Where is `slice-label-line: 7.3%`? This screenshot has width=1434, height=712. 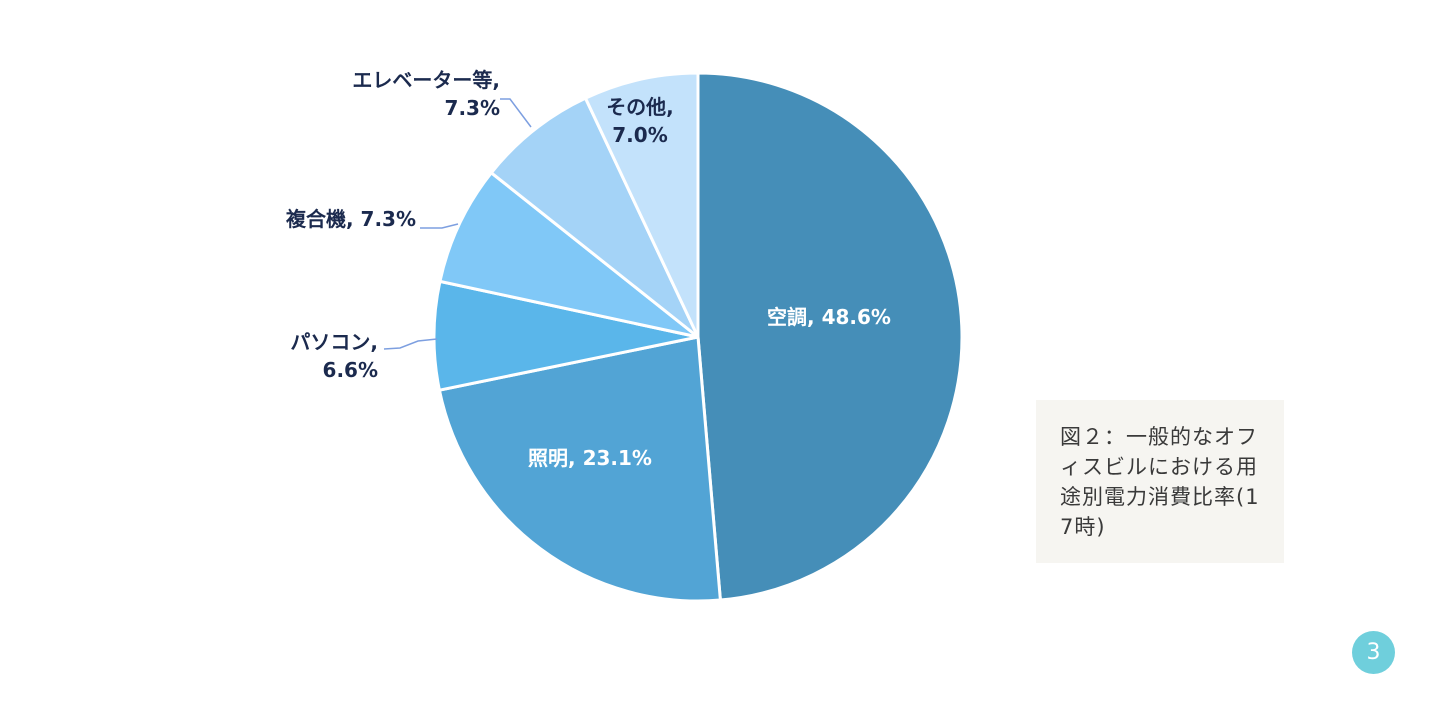
slice-label-line: 7.3% is located at coordinates (472, 108).